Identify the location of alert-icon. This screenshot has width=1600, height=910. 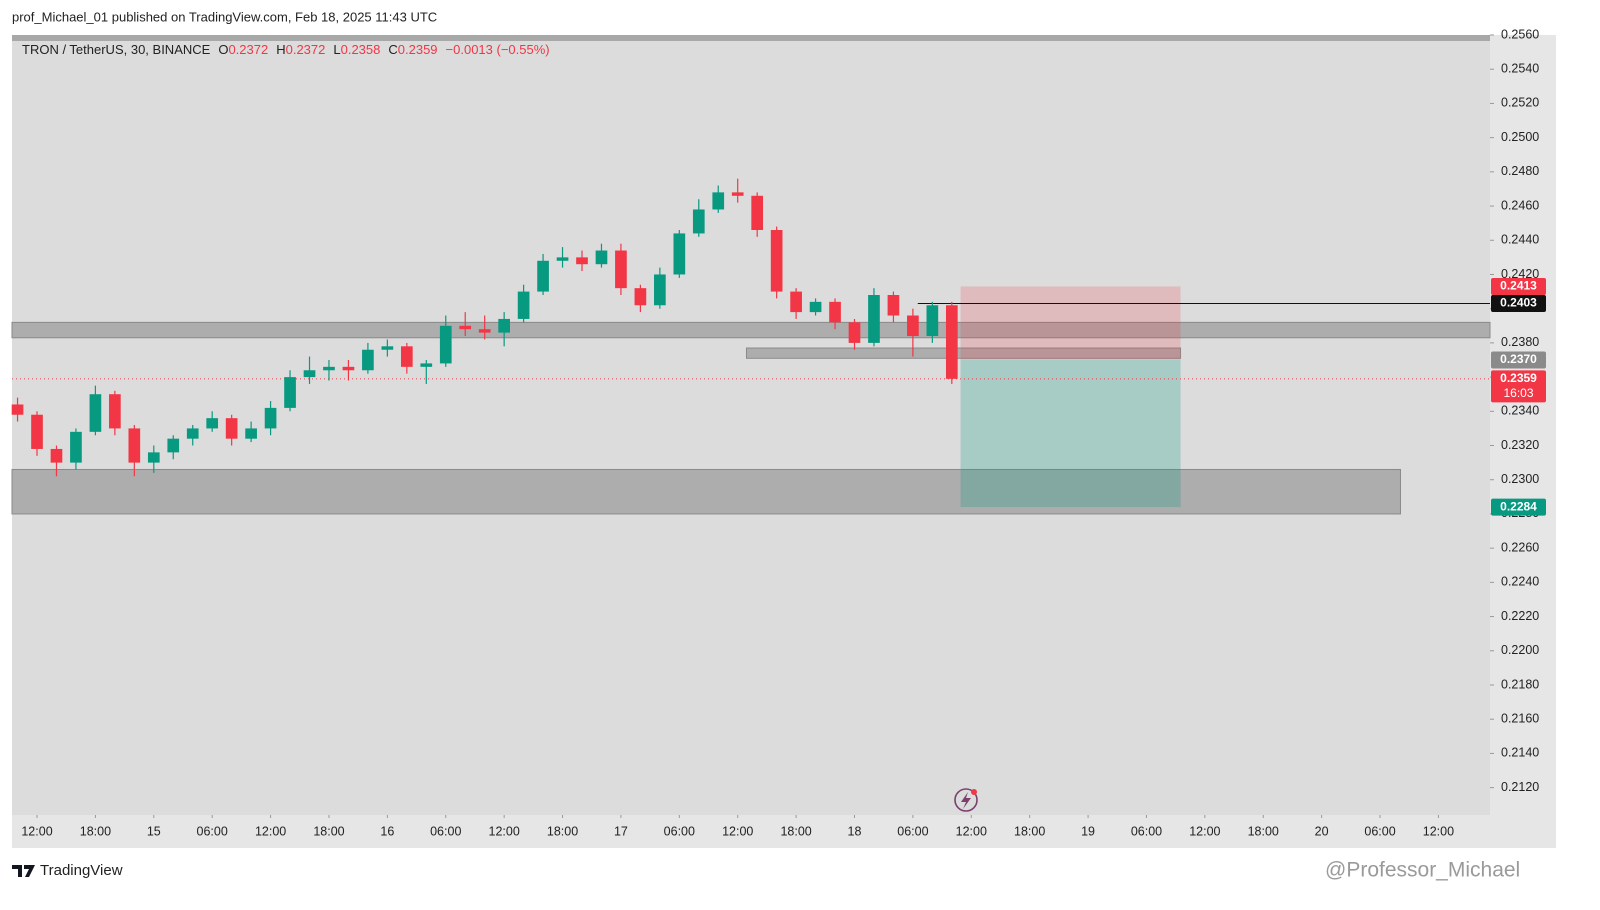
(966, 800).